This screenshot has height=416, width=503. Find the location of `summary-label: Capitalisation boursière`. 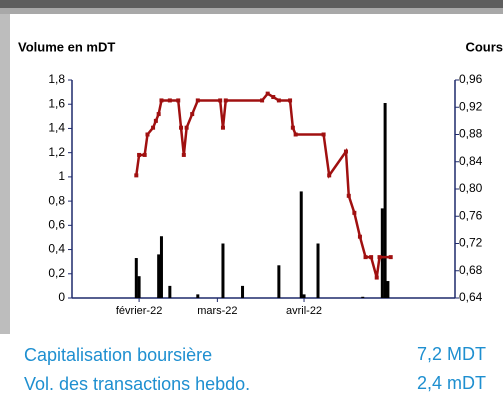

summary-label: Capitalisation boursière is located at coordinates (118, 355).